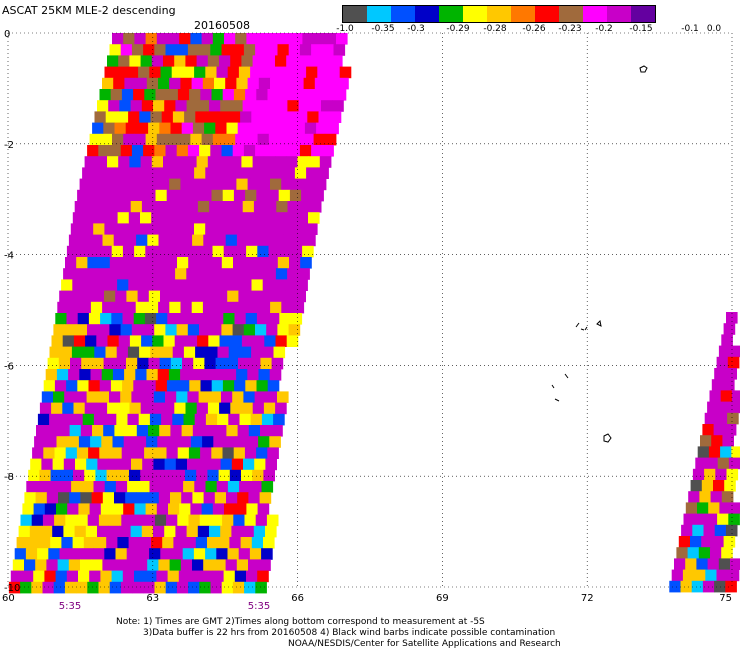 This screenshot has width=740, height=650. I want to click on y-tick-label: -2, so click(9, 145).